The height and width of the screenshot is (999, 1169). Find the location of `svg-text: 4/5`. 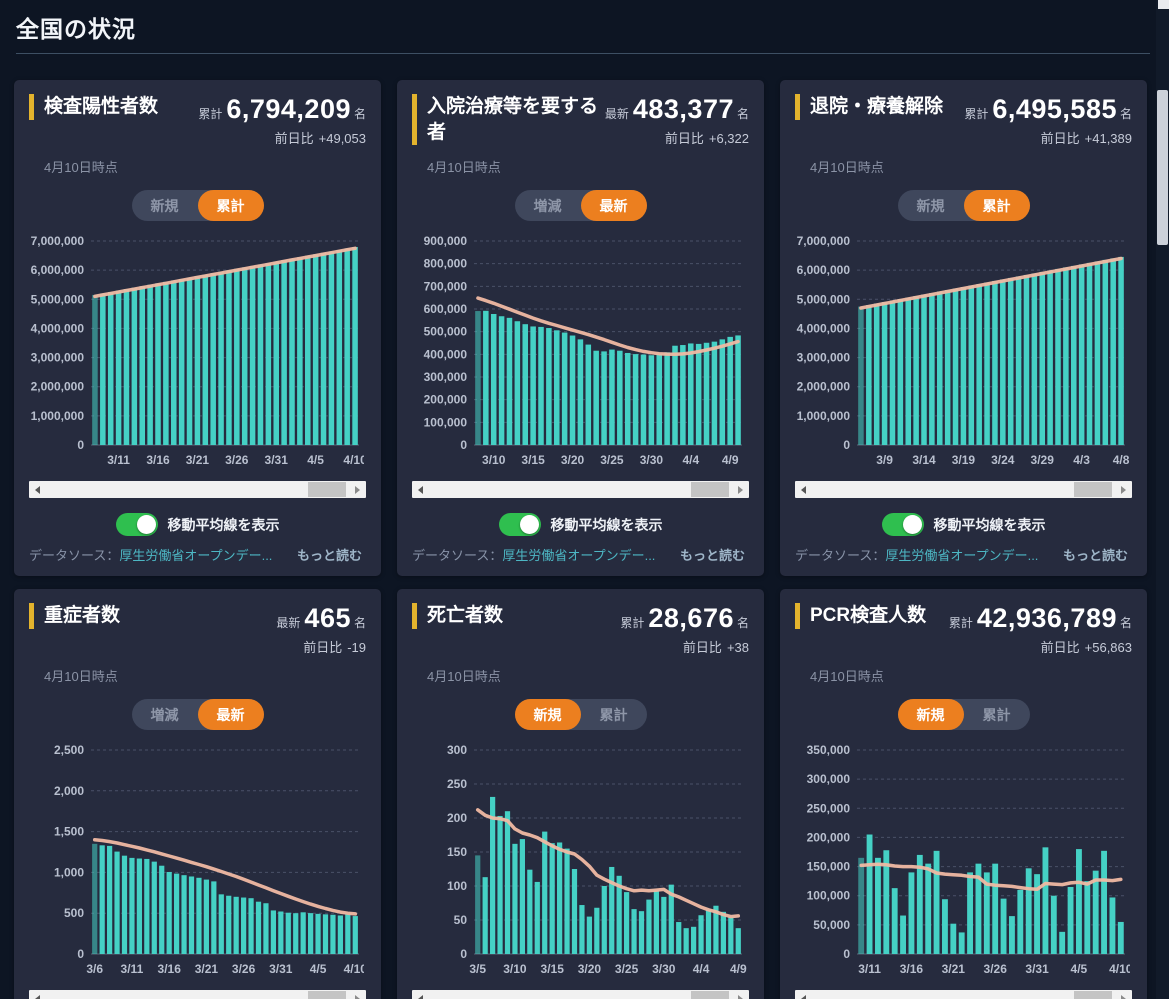

svg-text: 4/5 is located at coordinates (318, 969).